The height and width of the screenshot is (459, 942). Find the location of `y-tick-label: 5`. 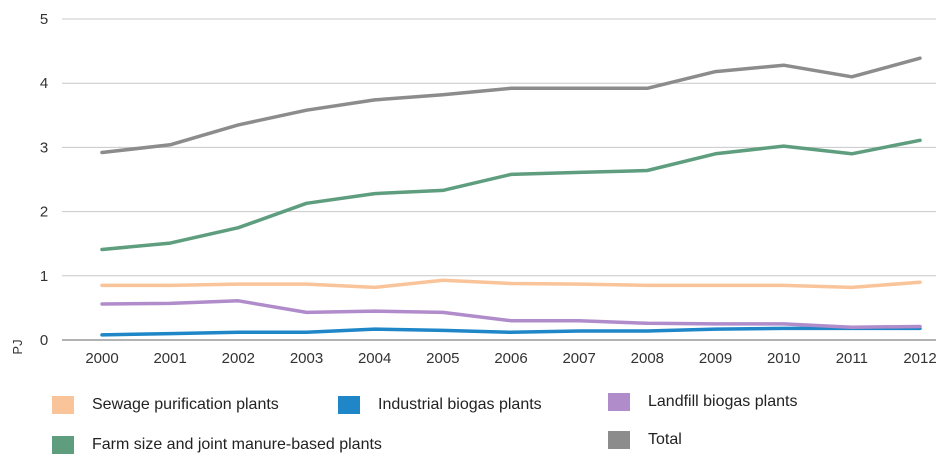

y-tick-label: 5 is located at coordinates (44, 19).